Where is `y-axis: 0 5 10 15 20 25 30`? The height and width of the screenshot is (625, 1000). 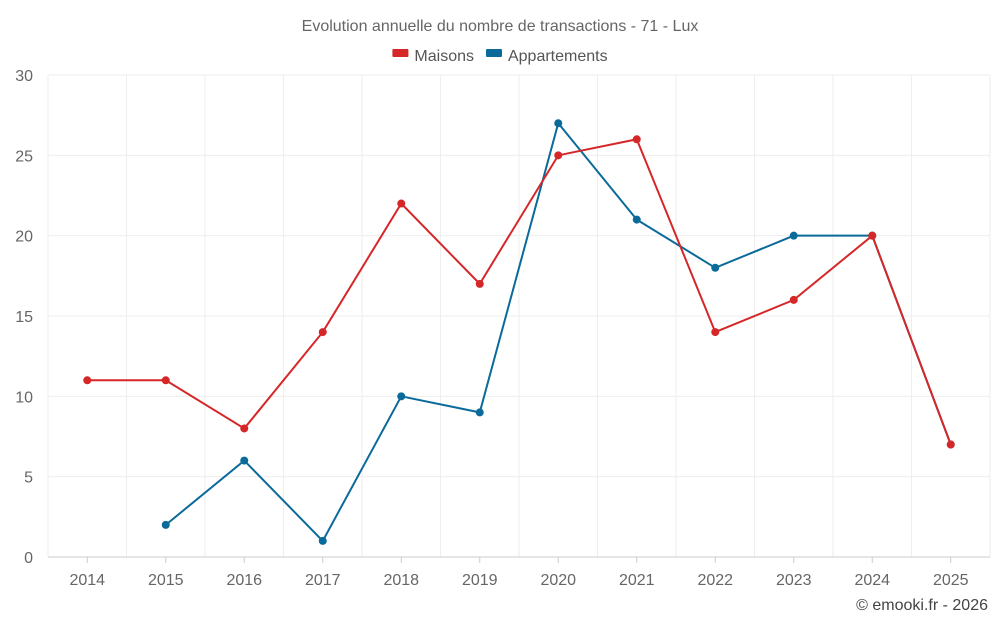
y-axis: 0 5 10 15 20 25 30 is located at coordinates (24, 317).